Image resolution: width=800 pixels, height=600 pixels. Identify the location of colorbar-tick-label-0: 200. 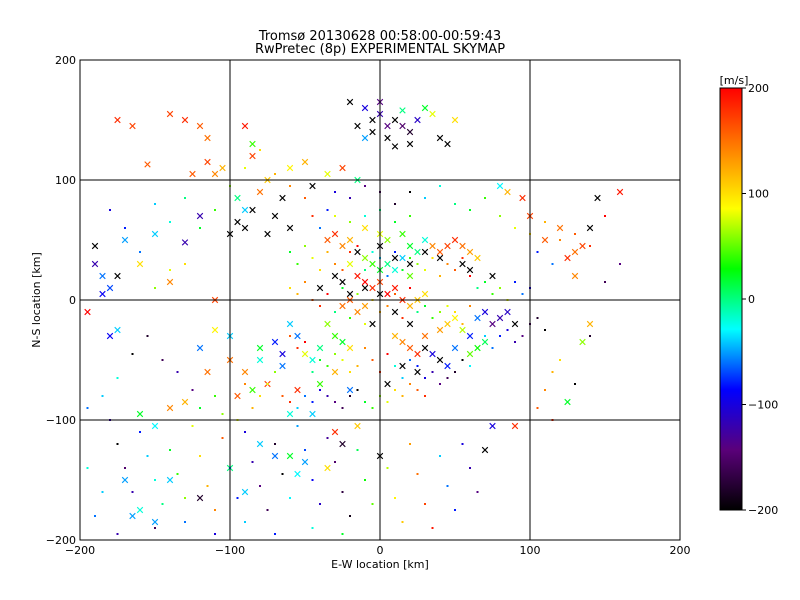
(758, 88).